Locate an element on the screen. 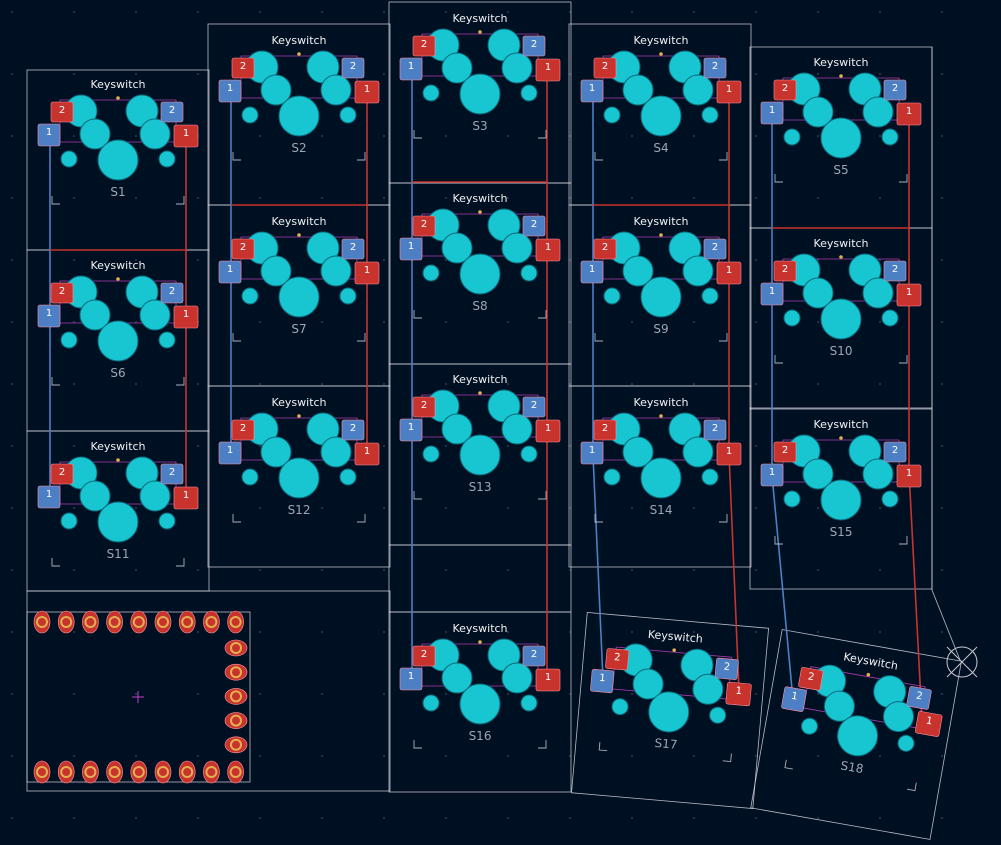  switch-reference: S15 is located at coordinates (841, 532).